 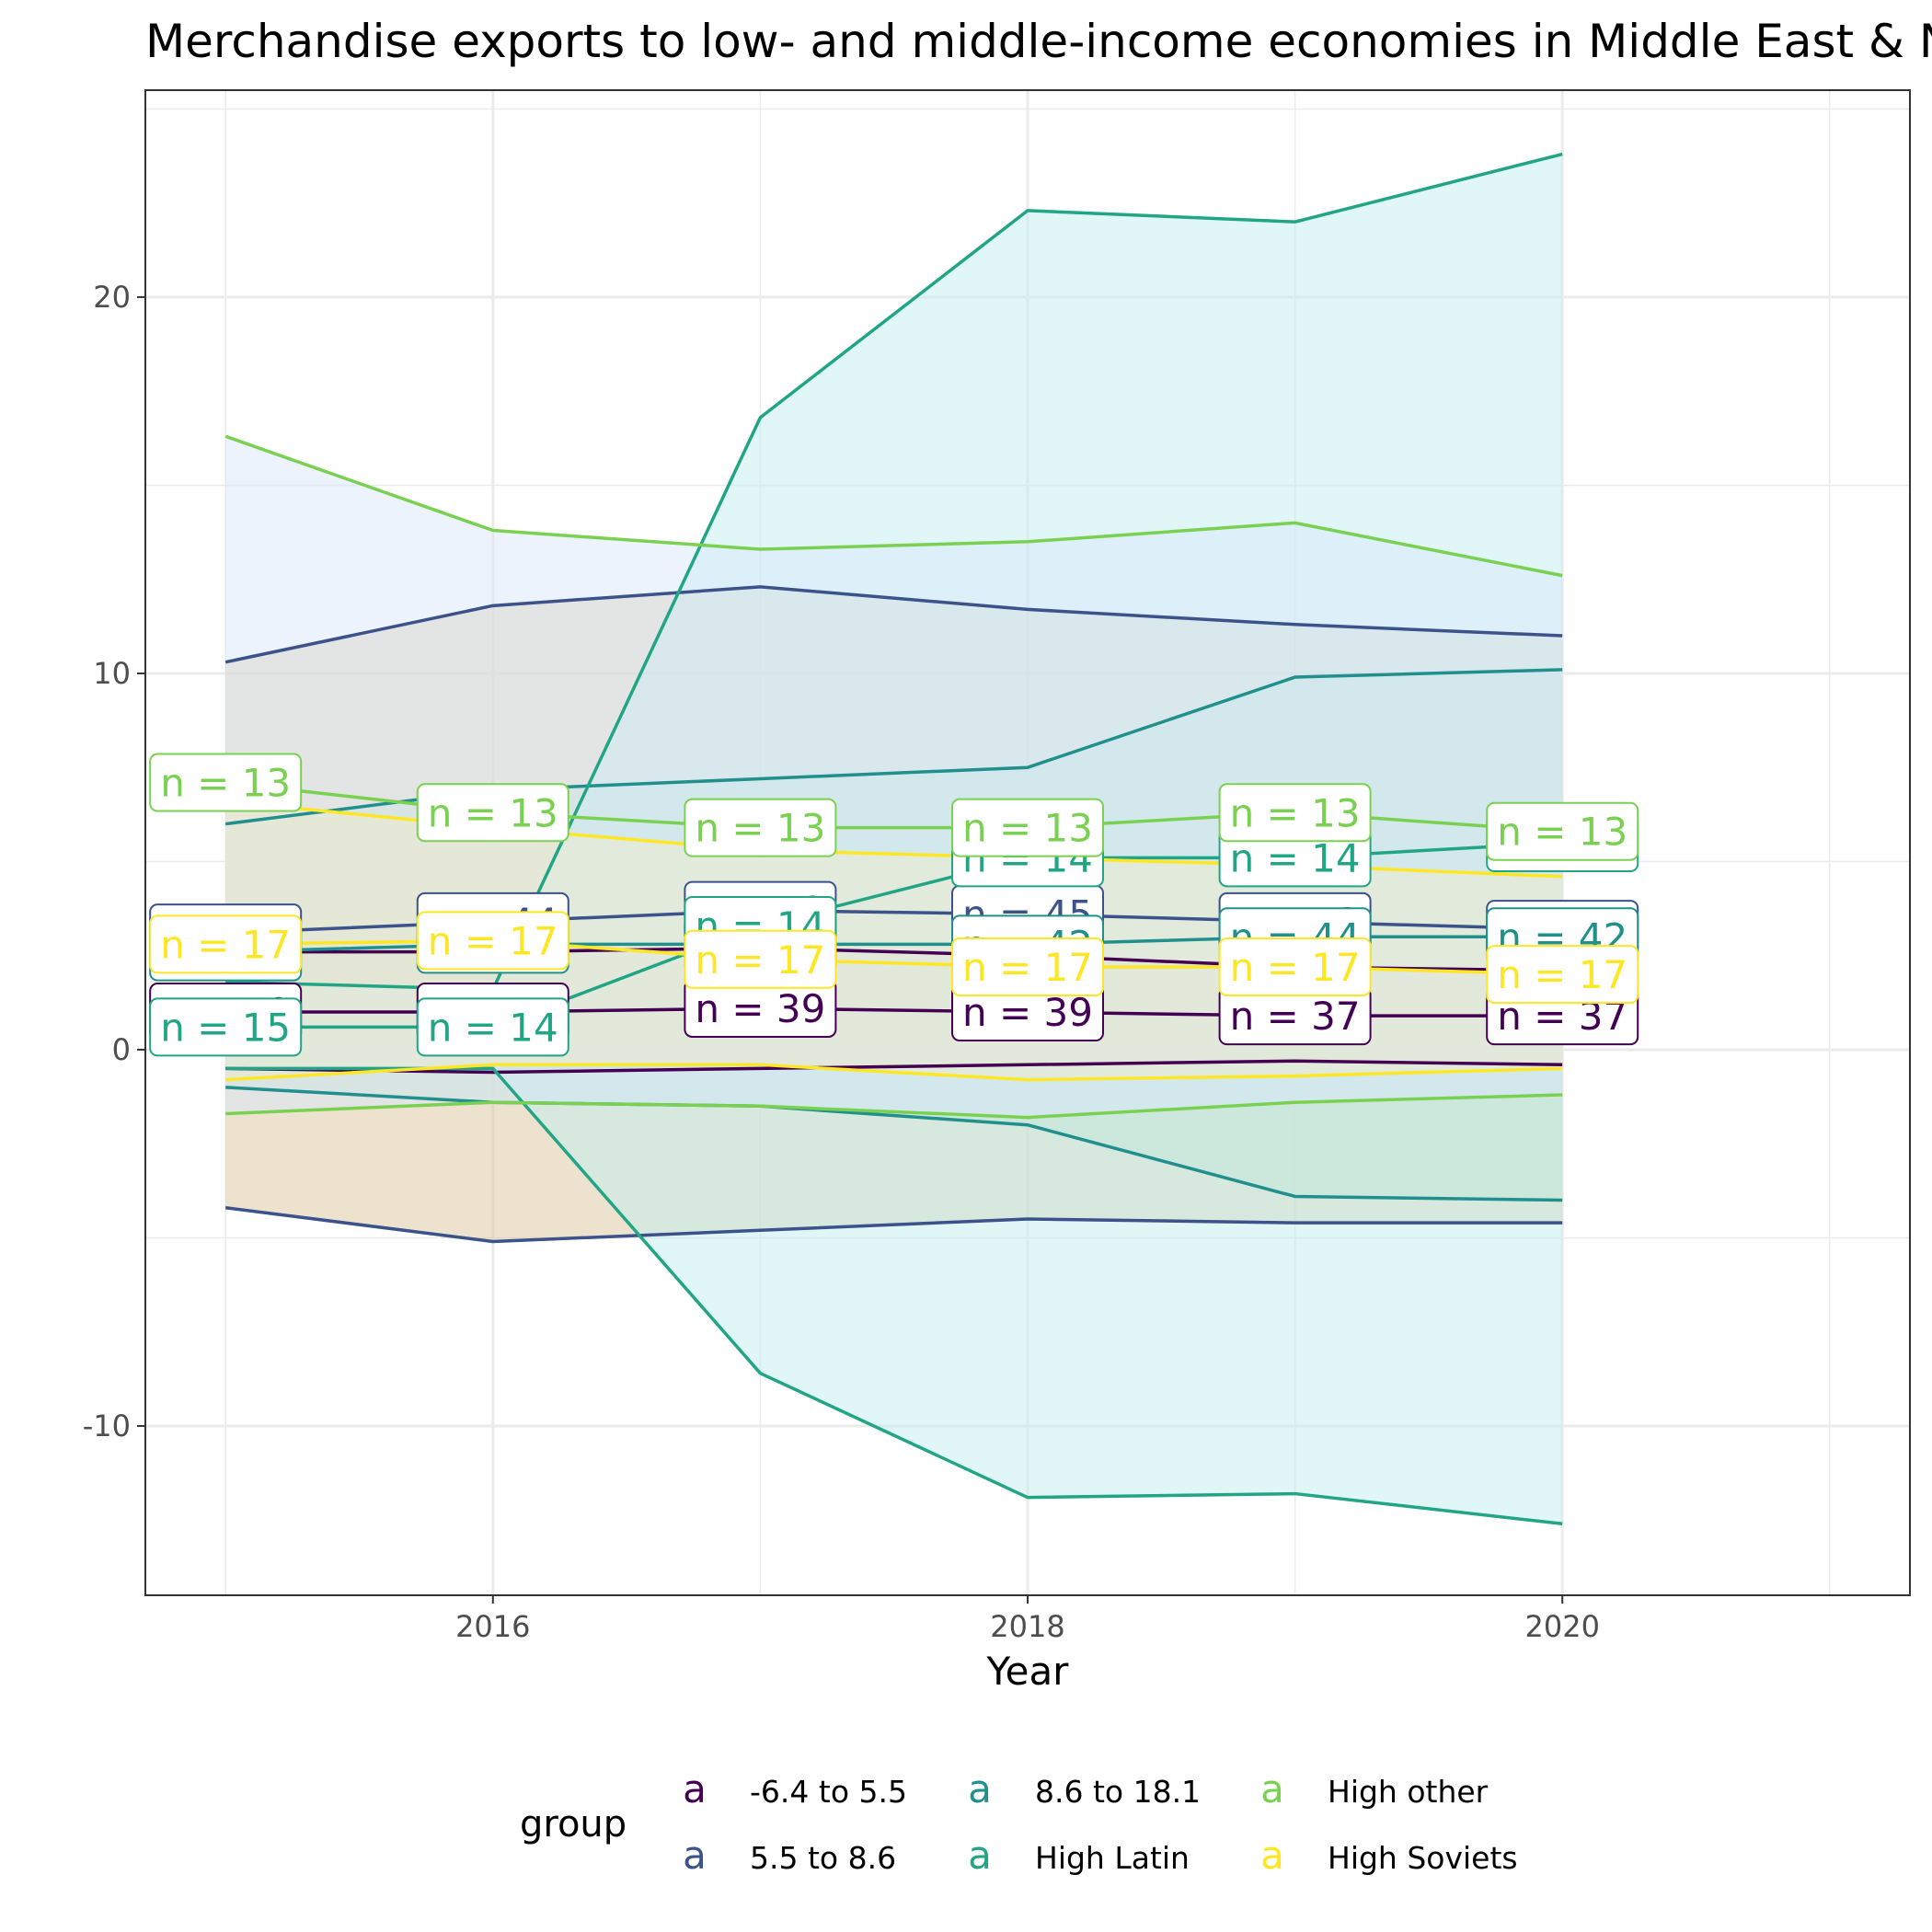 I want to click on legend-title: group, so click(x=573, y=1824).